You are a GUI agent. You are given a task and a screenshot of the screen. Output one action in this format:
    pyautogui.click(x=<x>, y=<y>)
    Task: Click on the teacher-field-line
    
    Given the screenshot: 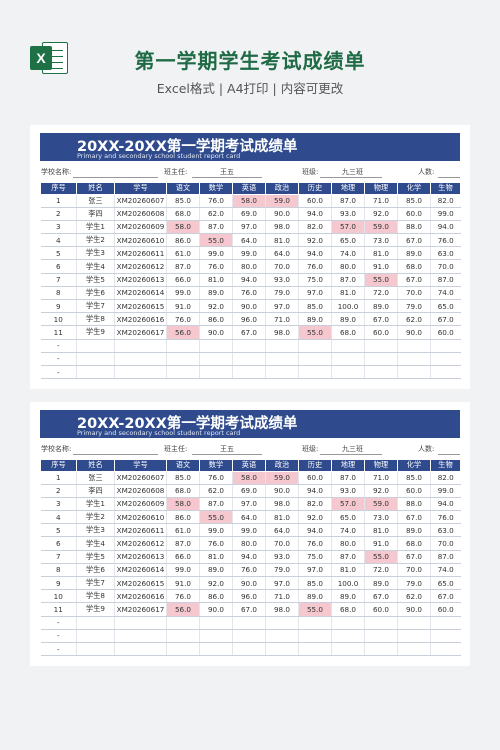 What is the action you would take?
    pyautogui.click(x=227, y=177)
    